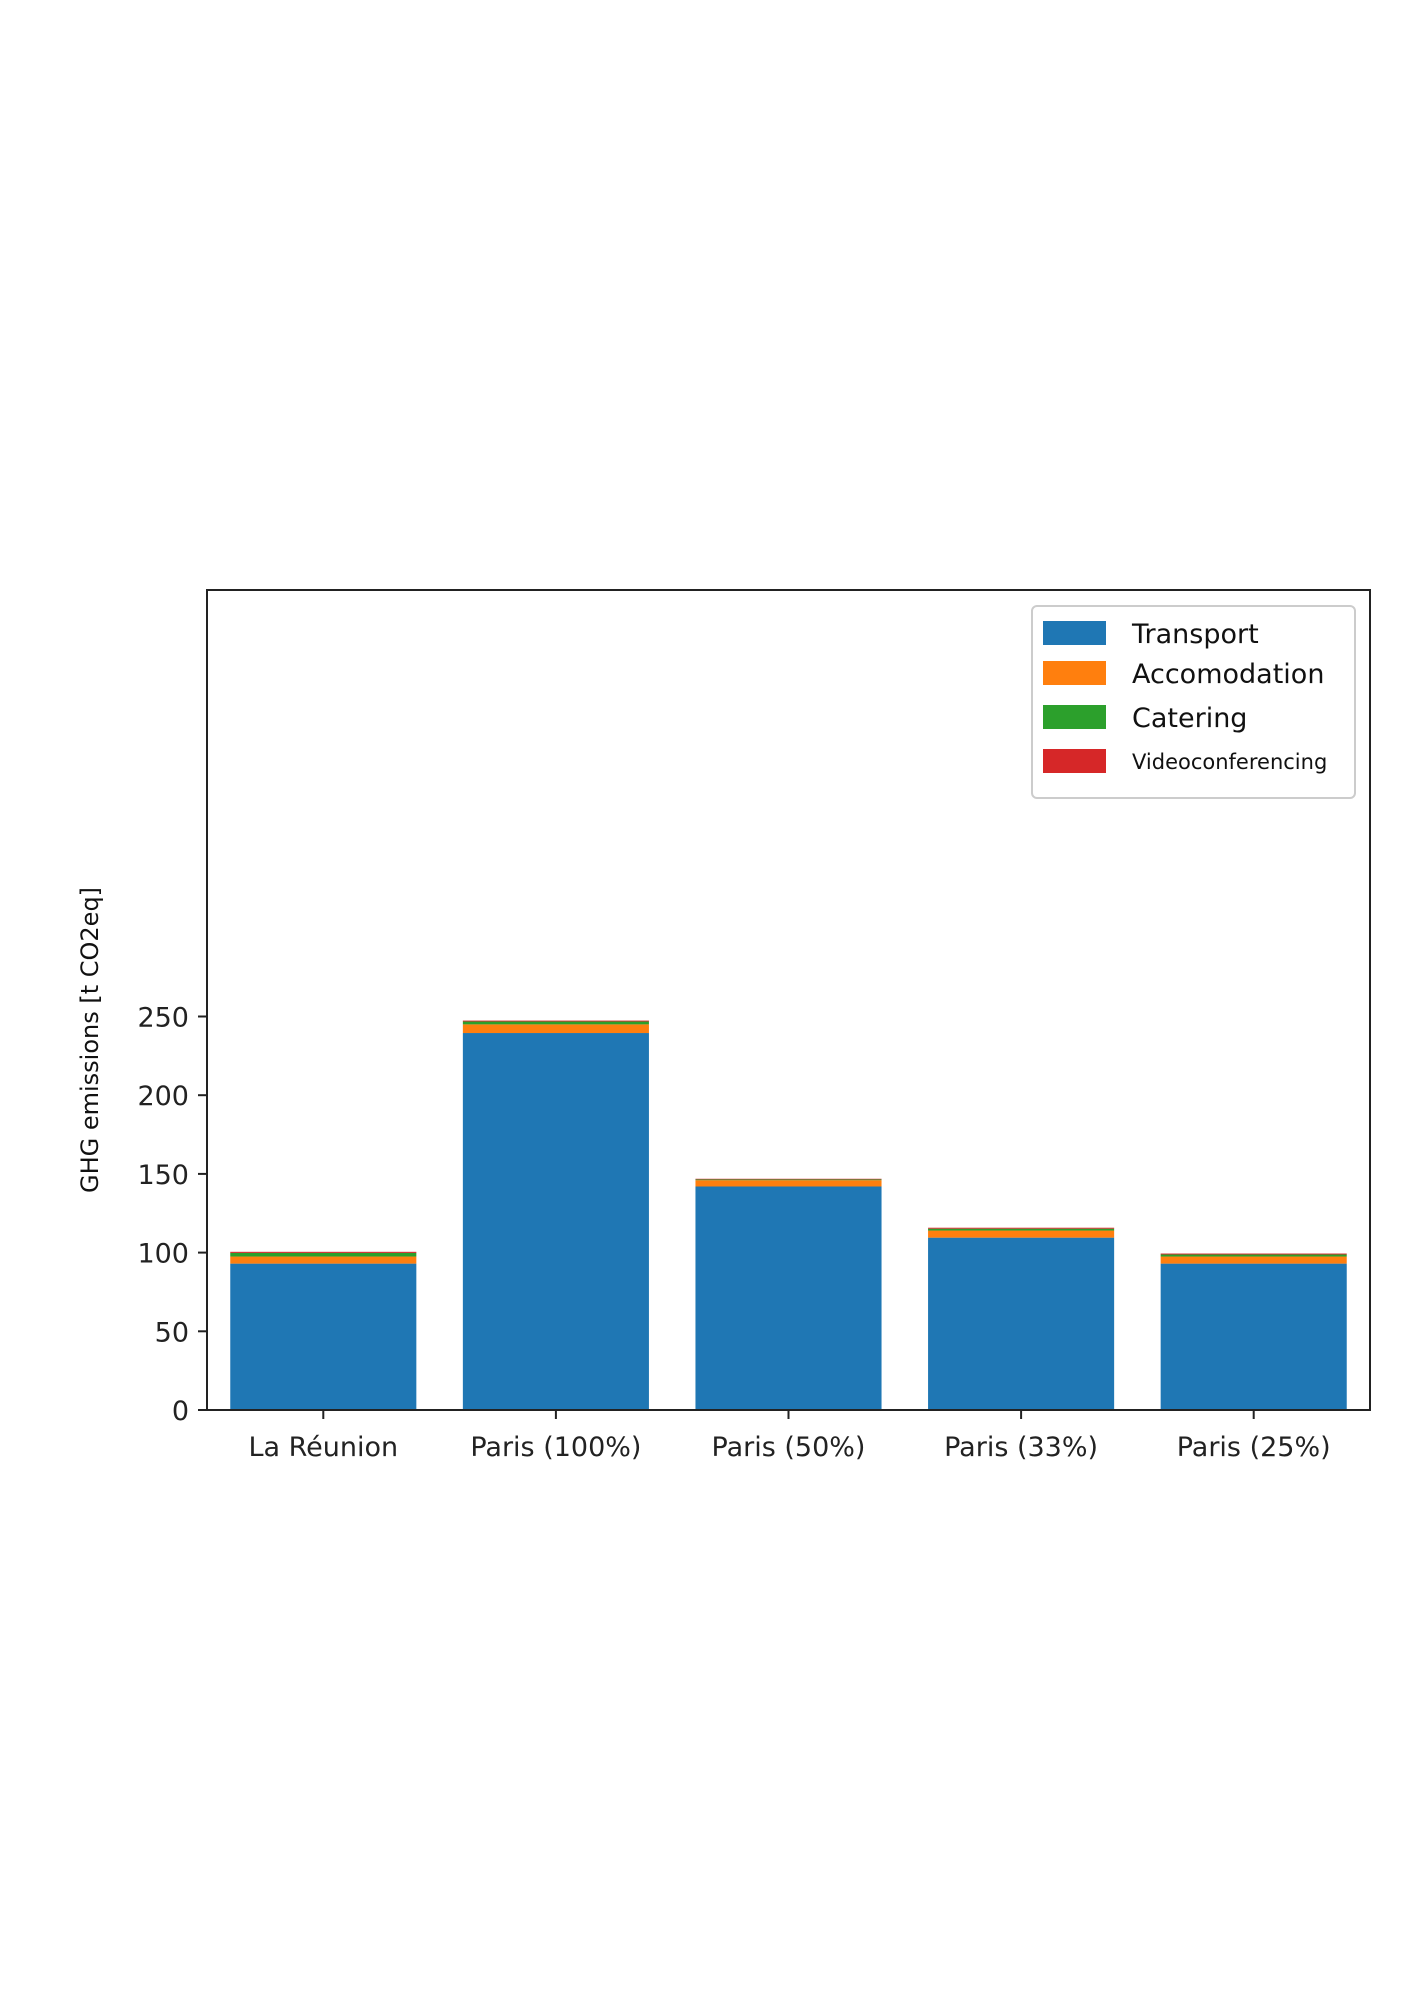 The height and width of the screenshot is (2000, 1414). What do you see at coordinates (1074, 673) in the screenshot?
I see `legend-swatch-accomodation` at bounding box center [1074, 673].